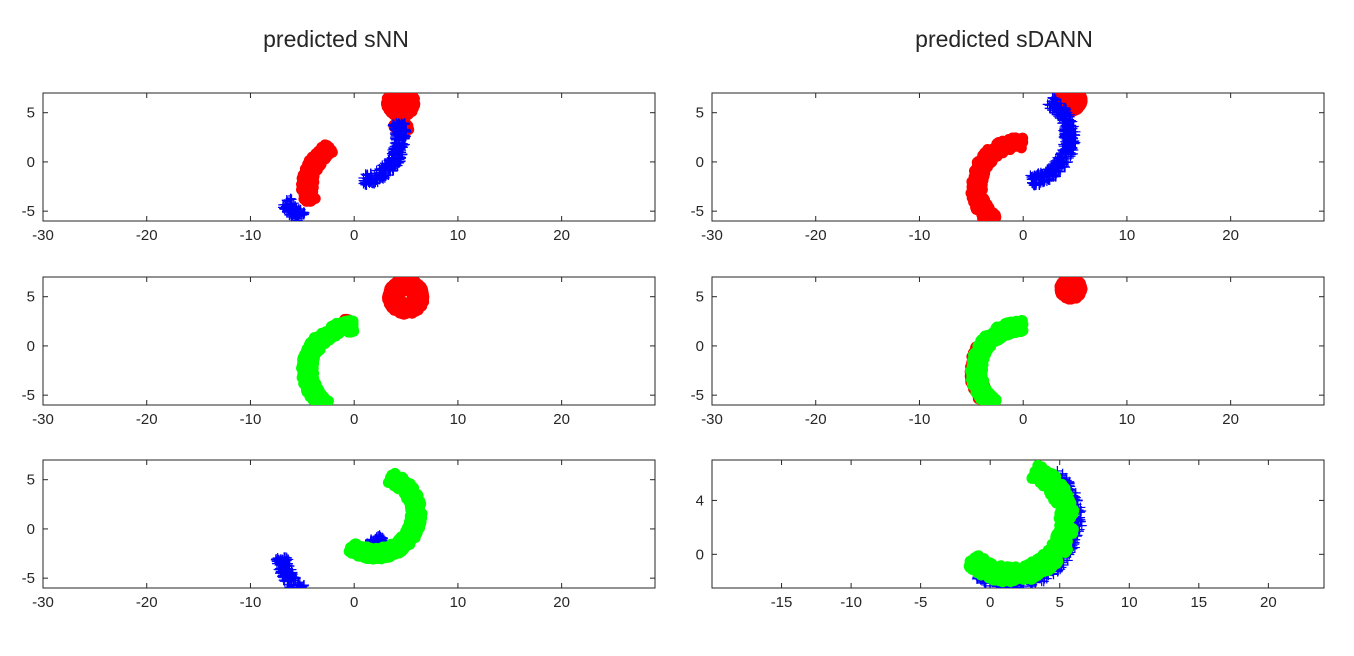 The height and width of the screenshot is (656, 1354). I want to click on series-0-circle-markers, so click(384, 306).